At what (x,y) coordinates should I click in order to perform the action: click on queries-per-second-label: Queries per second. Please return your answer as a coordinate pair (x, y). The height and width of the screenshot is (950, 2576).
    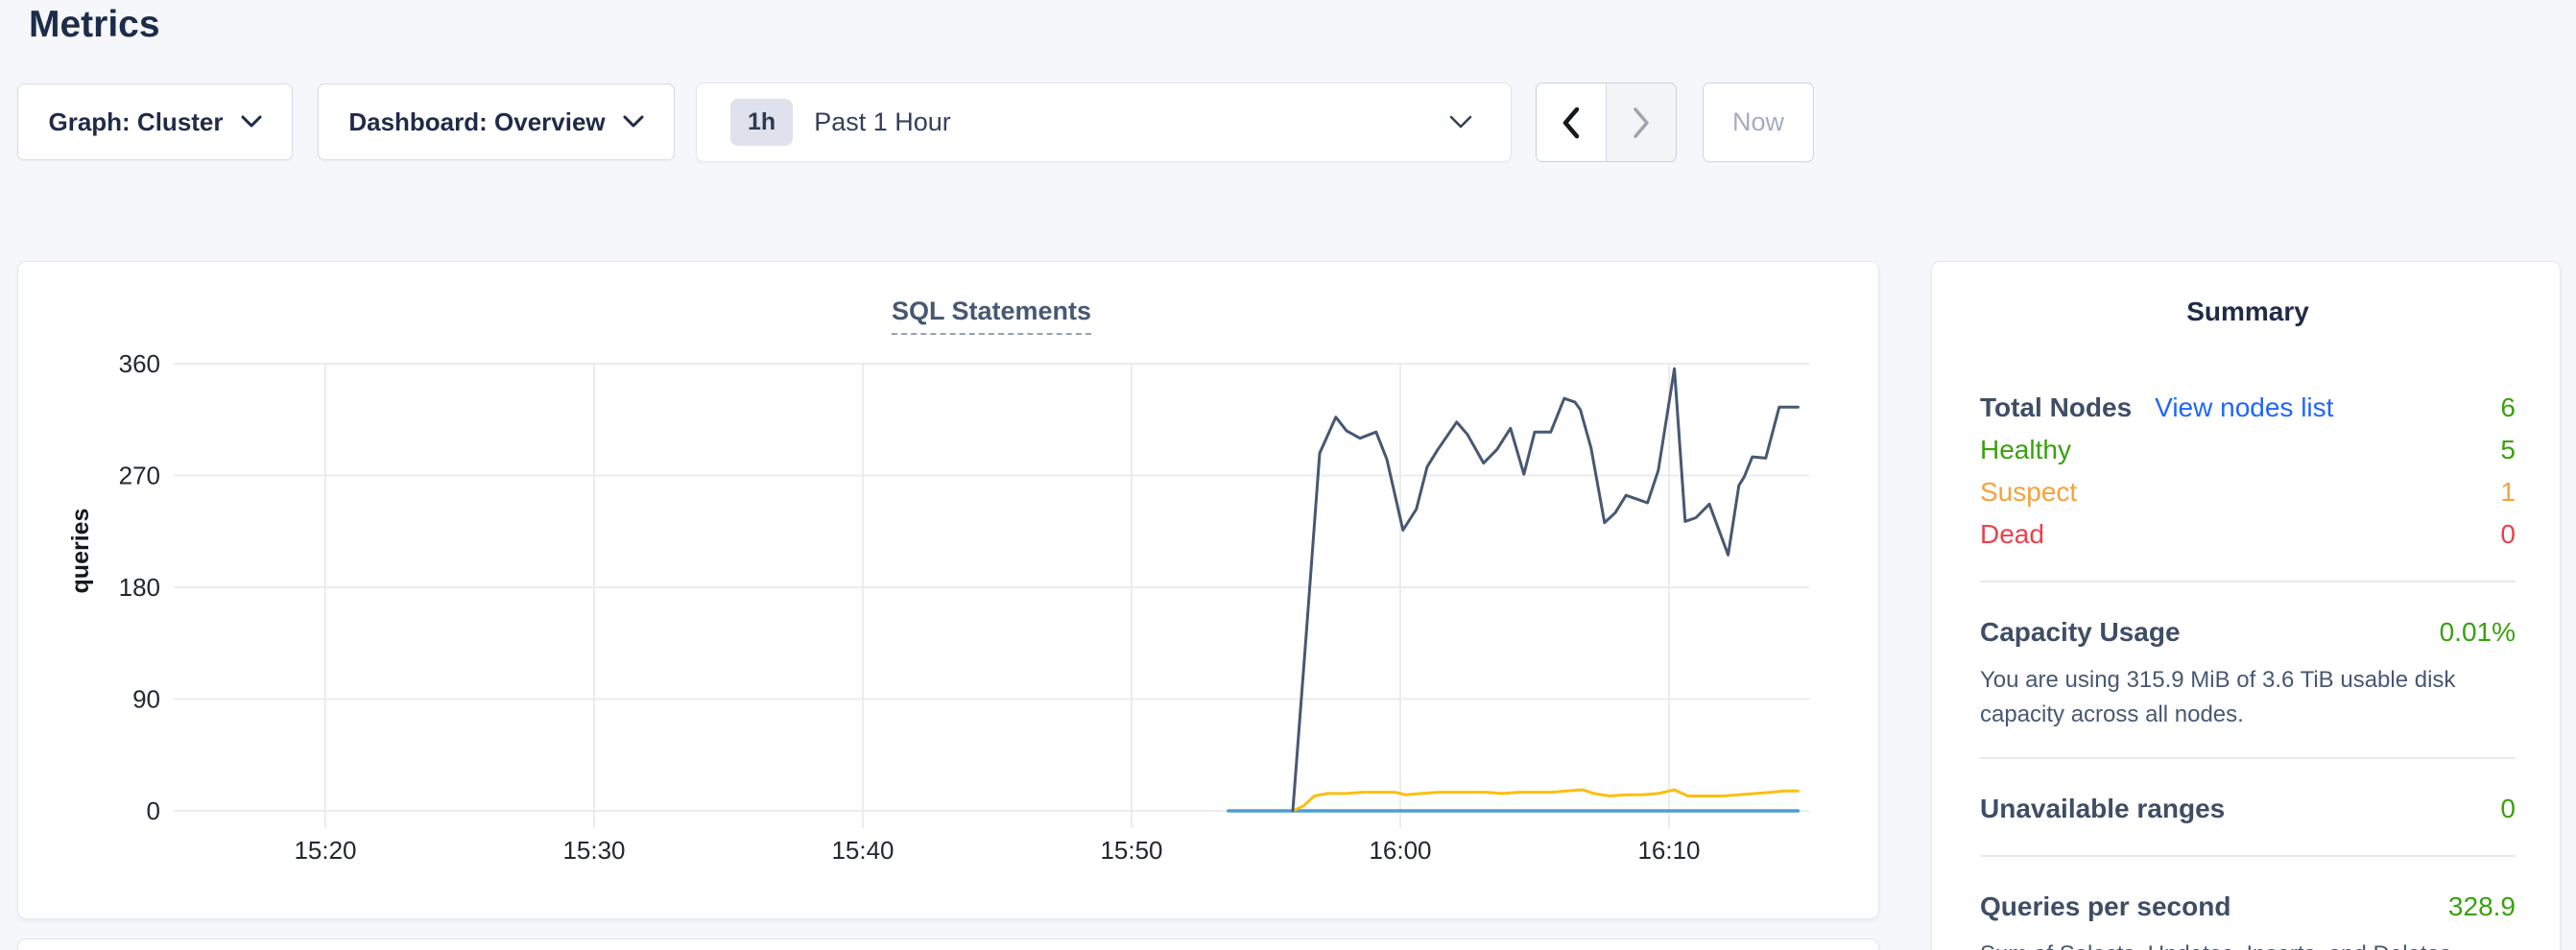
    Looking at the image, I should click on (2105, 906).